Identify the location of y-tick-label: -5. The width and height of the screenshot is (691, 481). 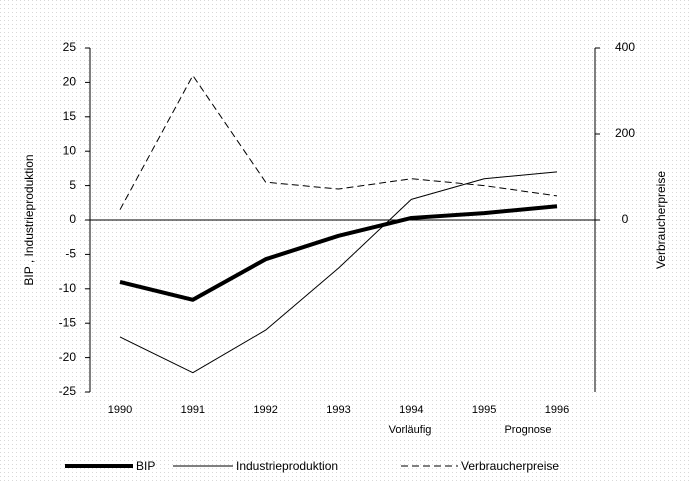
(70, 254).